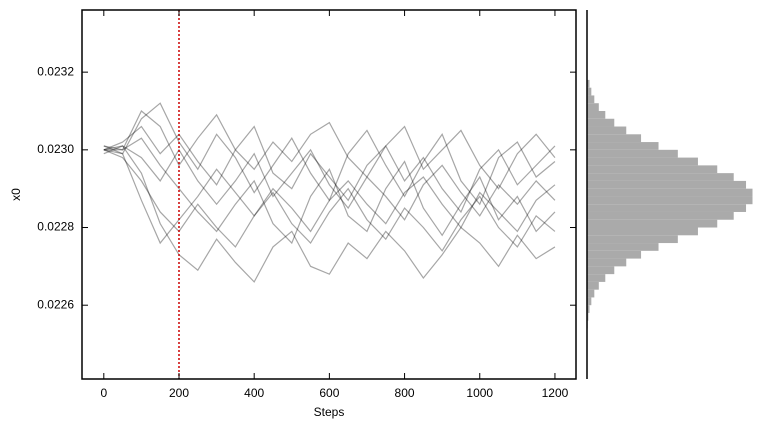 This screenshot has width=770, height=431. I want to click on x-tick-label: 400, so click(254, 393).